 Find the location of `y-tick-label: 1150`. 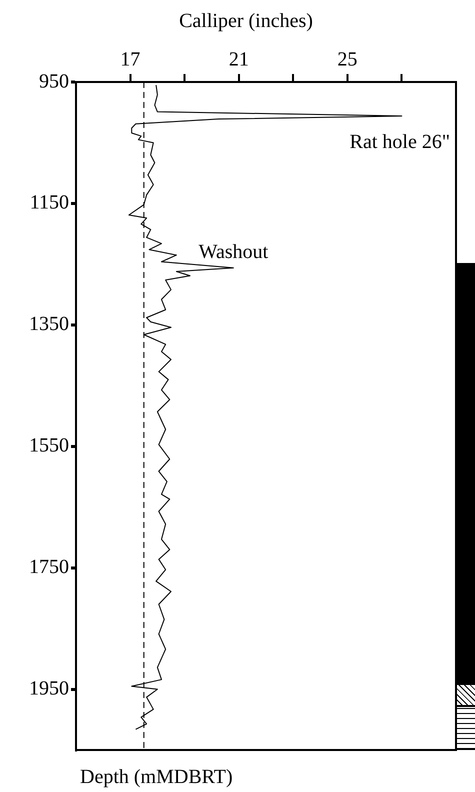

y-tick-label: 1150 is located at coordinates (49, 203).